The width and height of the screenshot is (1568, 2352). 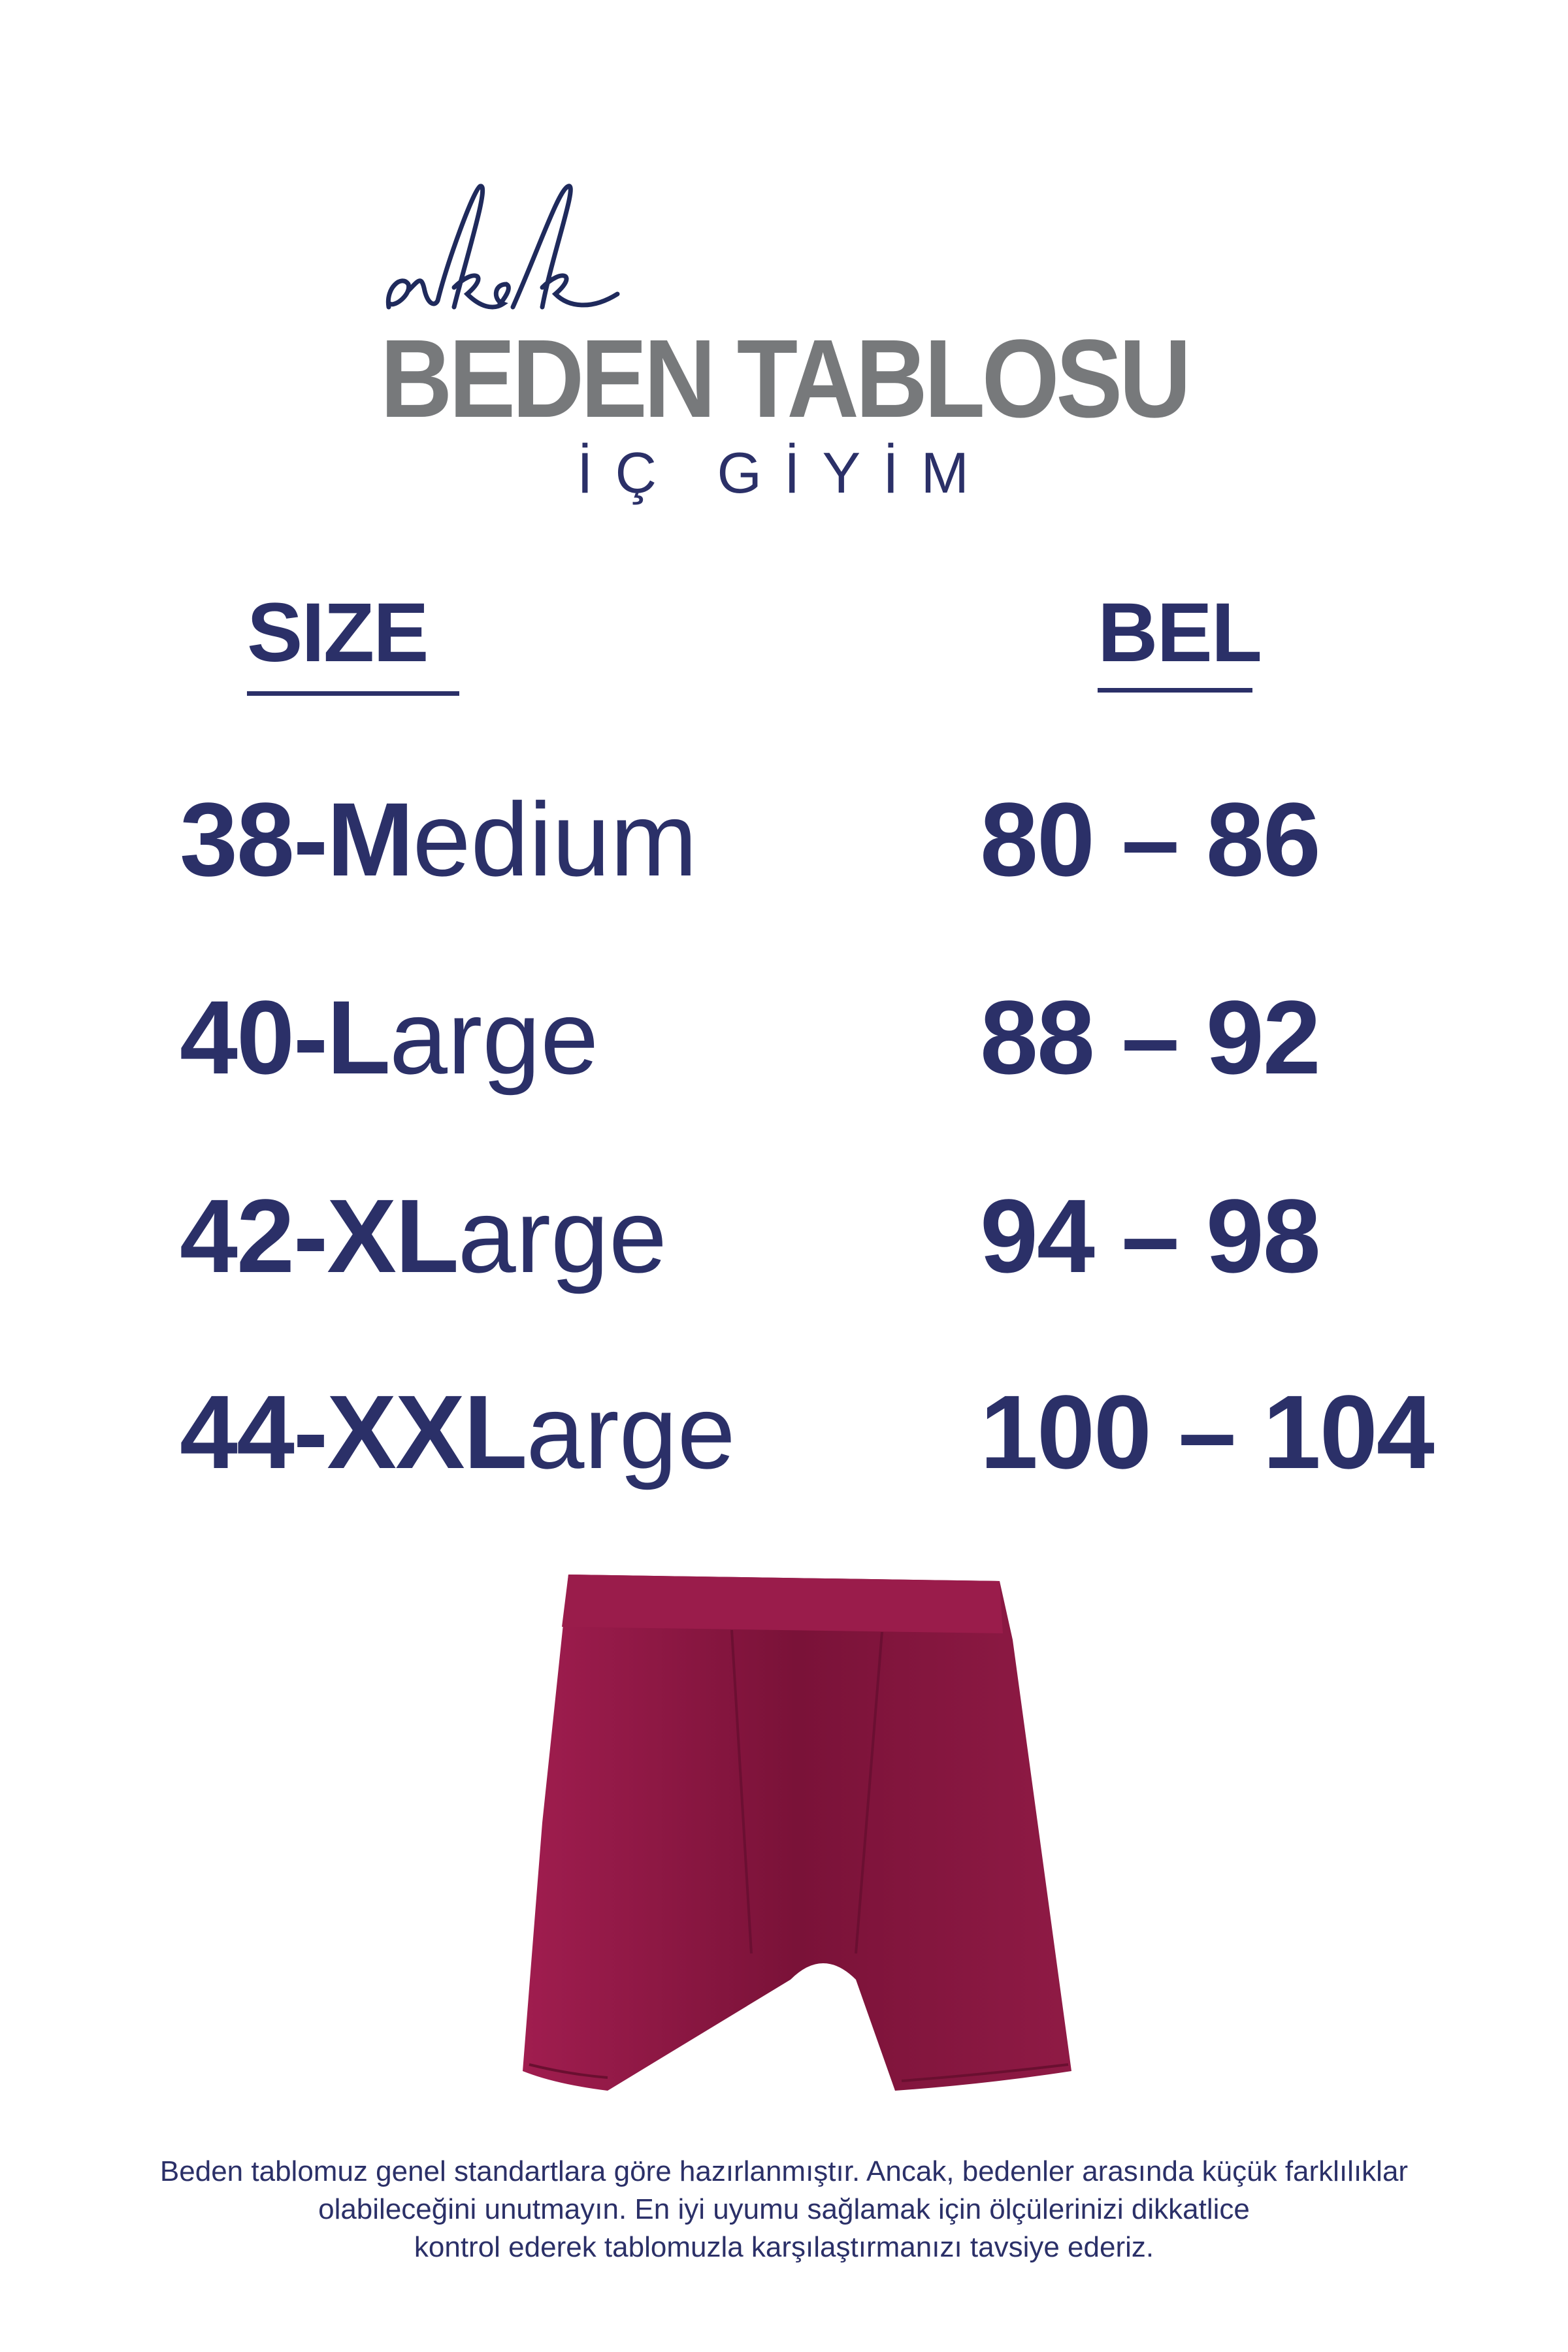 I want to click on size-row-label: 42-XLarge, so click(x=423, y=1236).